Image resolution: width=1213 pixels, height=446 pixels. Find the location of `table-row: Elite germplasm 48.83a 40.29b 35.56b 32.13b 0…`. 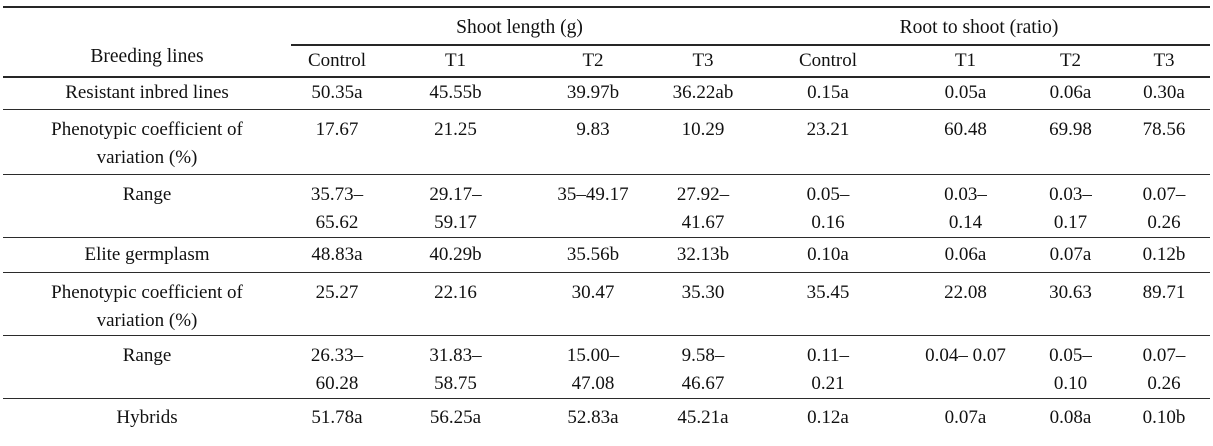

table-row: Elite germplasm 48.83a 40.29b 35.56b 32.13b 0… is located at coordinates (607, 254).